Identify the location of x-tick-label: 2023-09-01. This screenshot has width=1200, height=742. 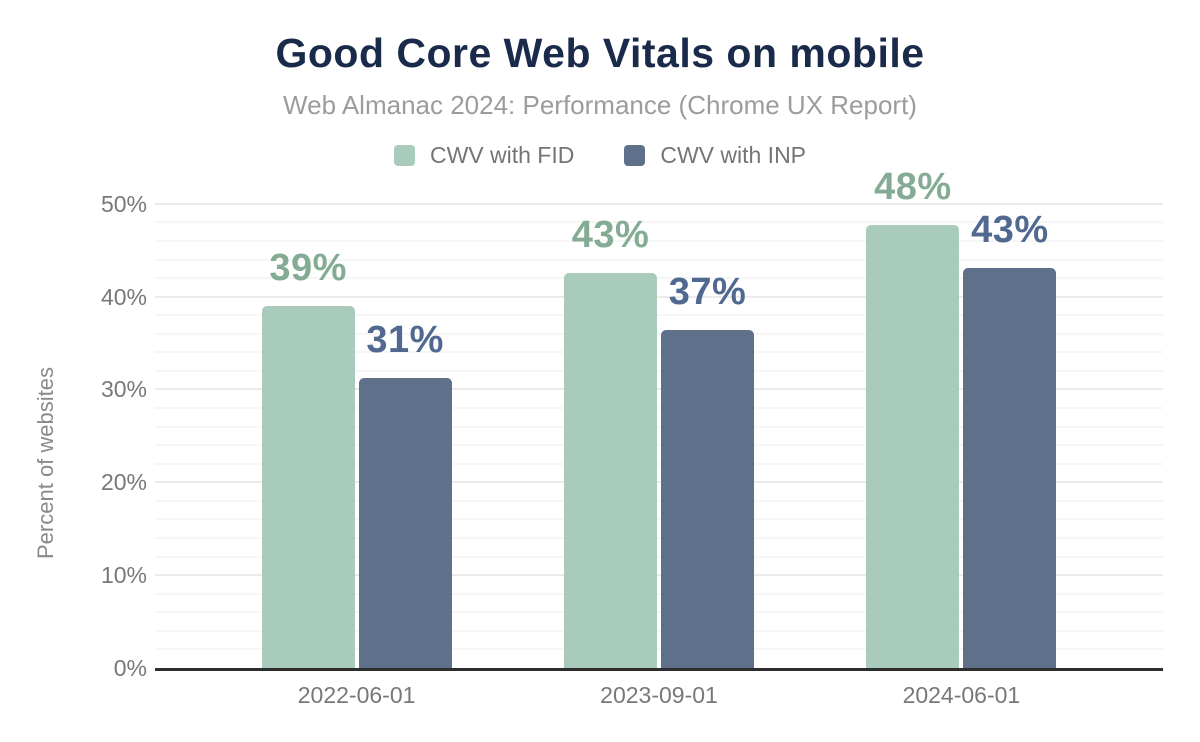
(659, 695).